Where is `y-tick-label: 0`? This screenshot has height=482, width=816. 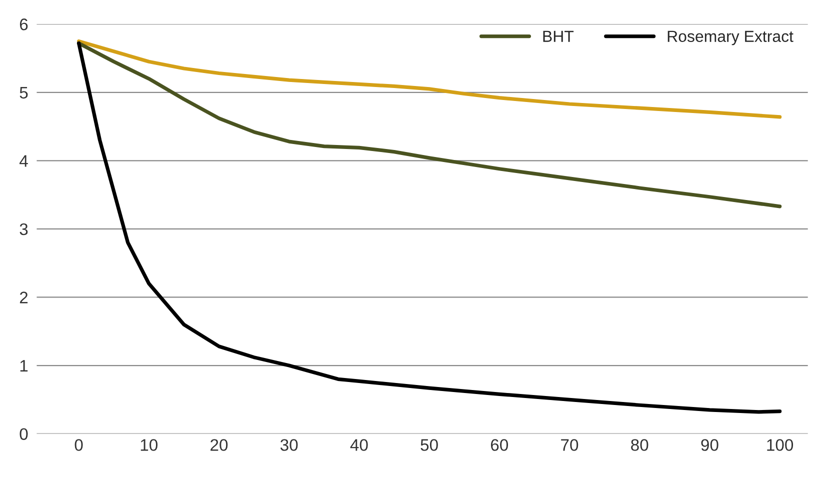
y-tick-label: 0 is located at coordinates (24, 434).